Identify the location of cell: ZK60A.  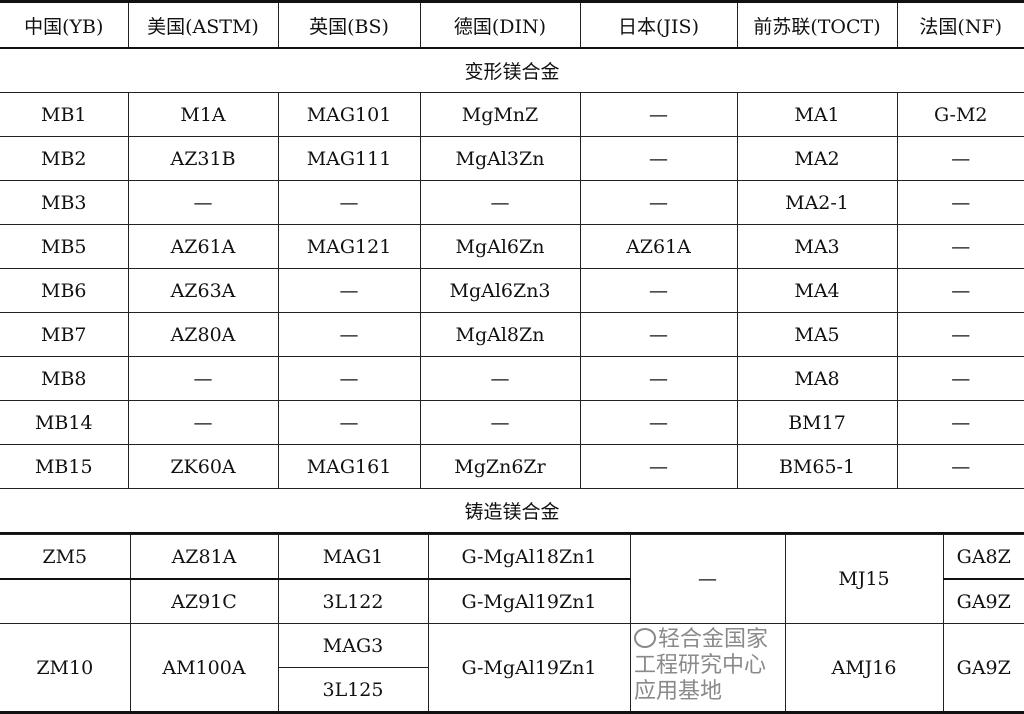
(203, 466).